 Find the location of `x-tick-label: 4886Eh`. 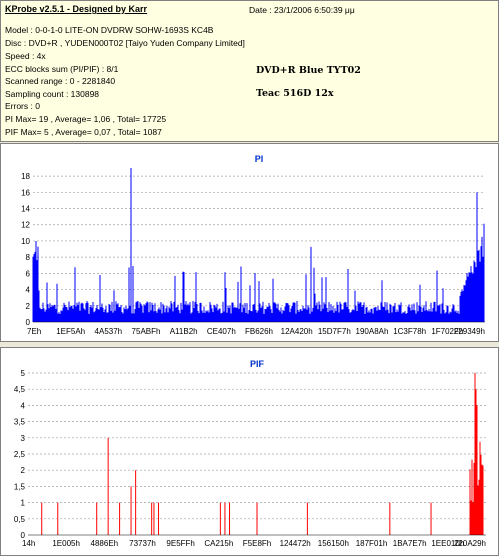

x-tick-label: 4886Eh is located at coordinates (105, 543).